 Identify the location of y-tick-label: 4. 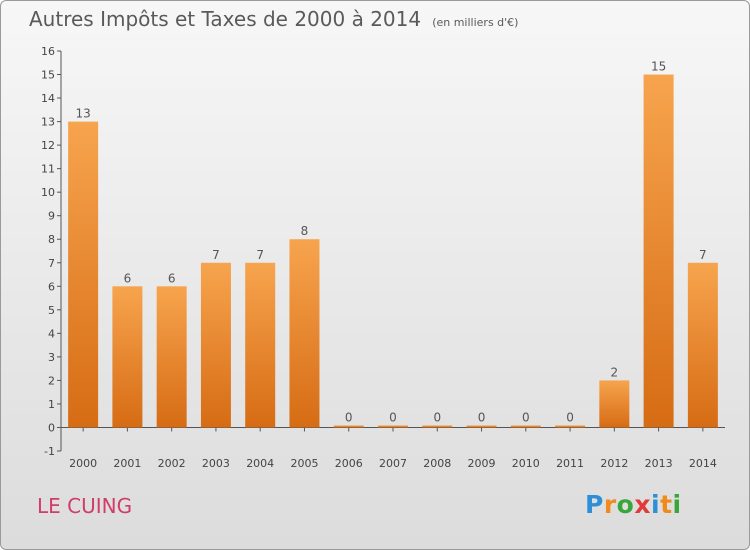
(51, 333).